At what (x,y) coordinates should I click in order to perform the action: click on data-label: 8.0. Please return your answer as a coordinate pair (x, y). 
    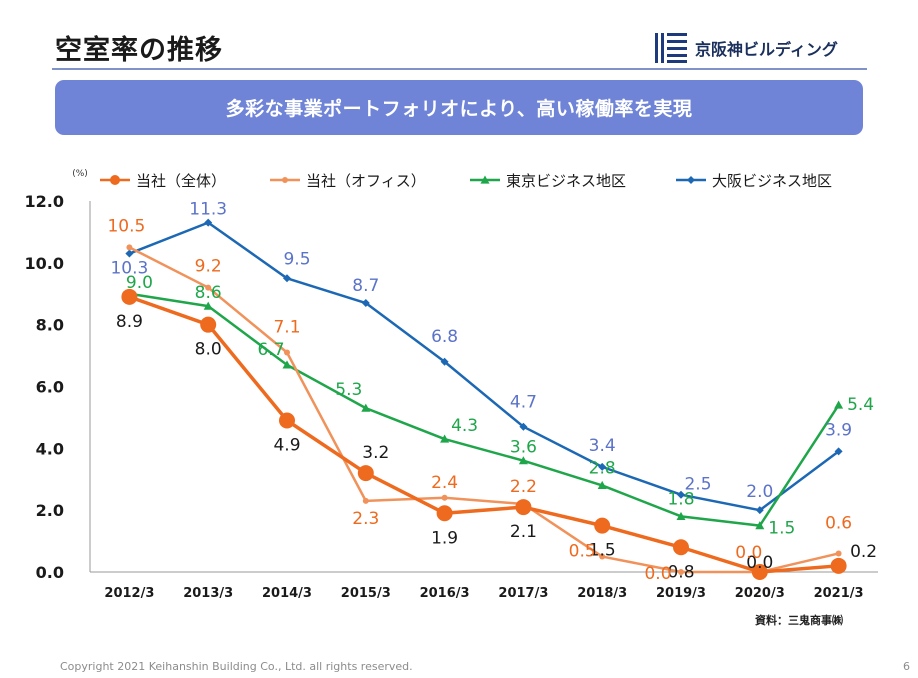
    Looking at the image, I should click on (208, 350).